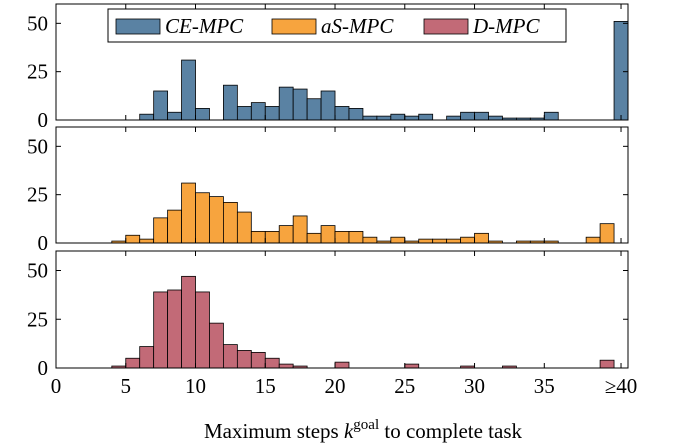  I want to click on x-axis-label-sup: goal, so click(366, 425).